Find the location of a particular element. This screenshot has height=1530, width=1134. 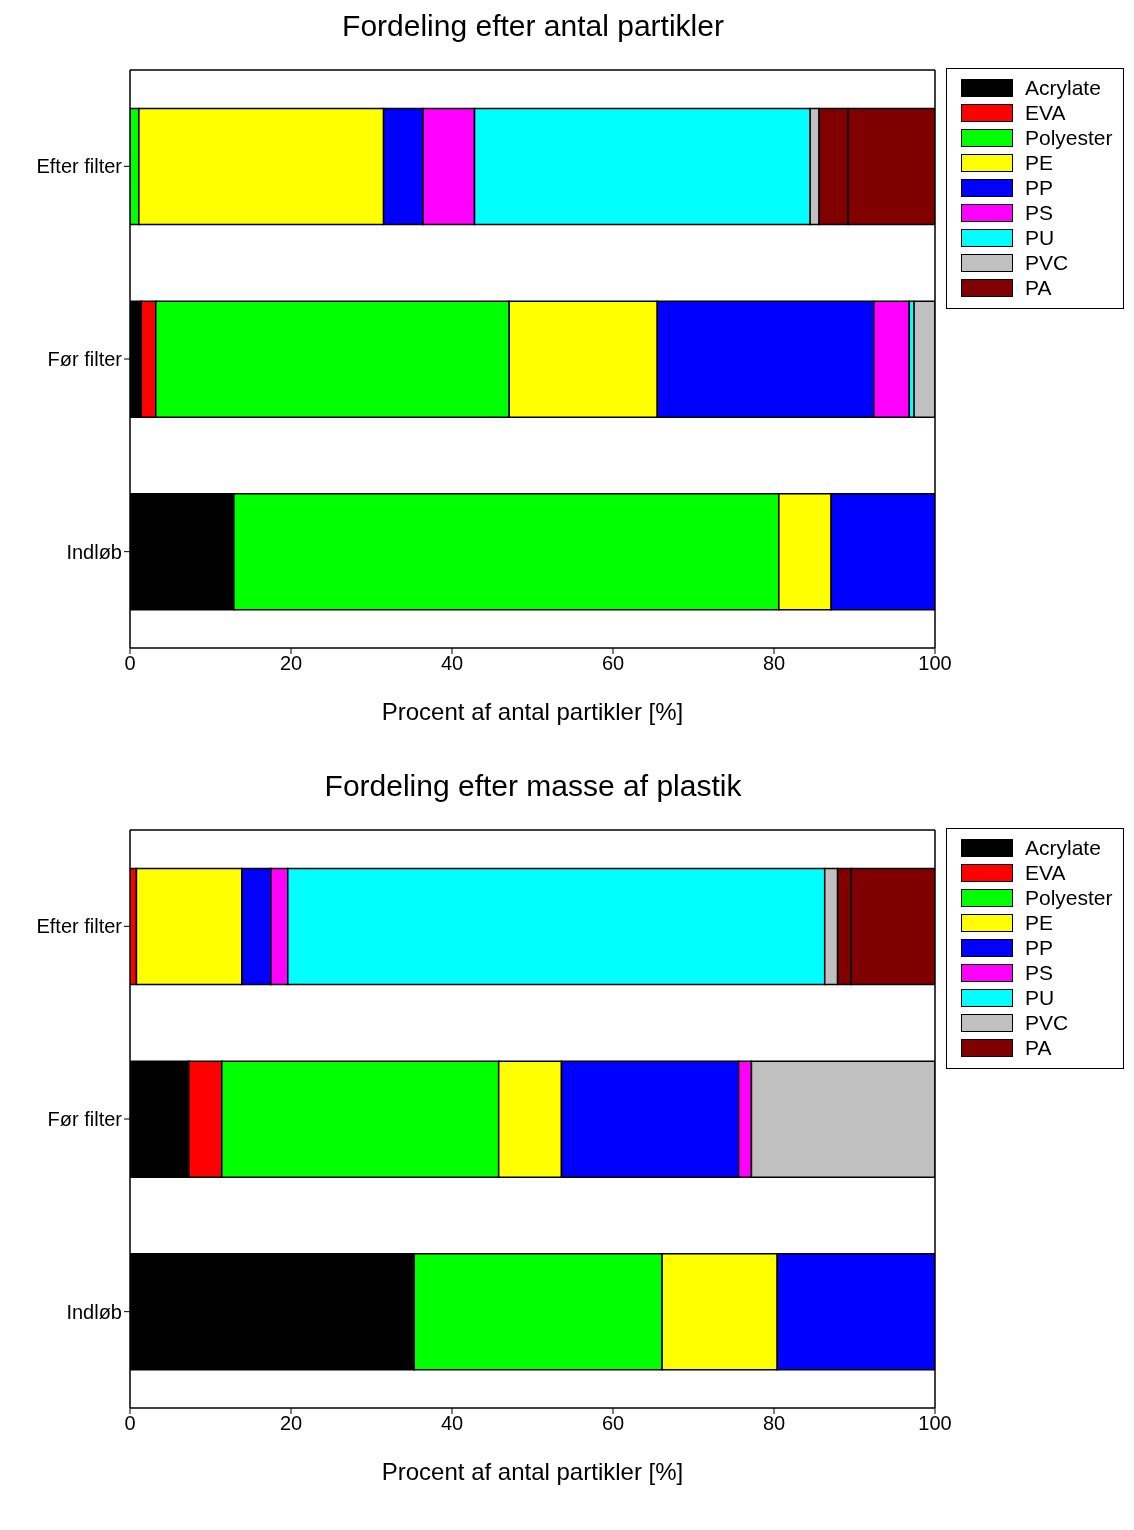

chart-title: Fordeling efter masse af plastik is located at coordinates (533, 786).